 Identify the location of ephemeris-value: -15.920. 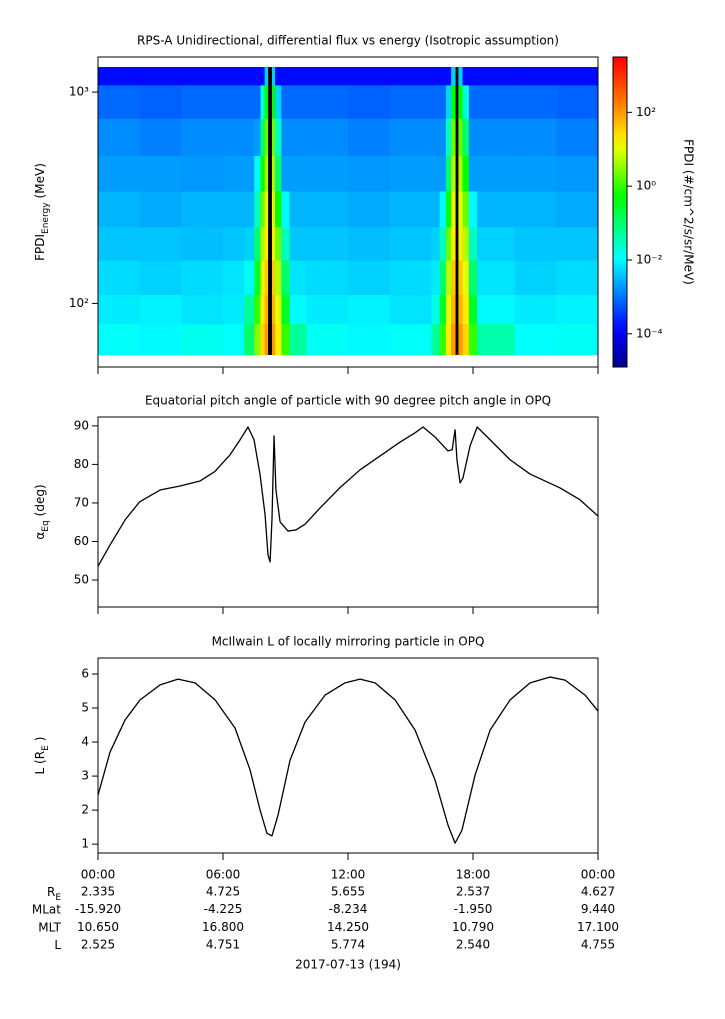
(98, 909).